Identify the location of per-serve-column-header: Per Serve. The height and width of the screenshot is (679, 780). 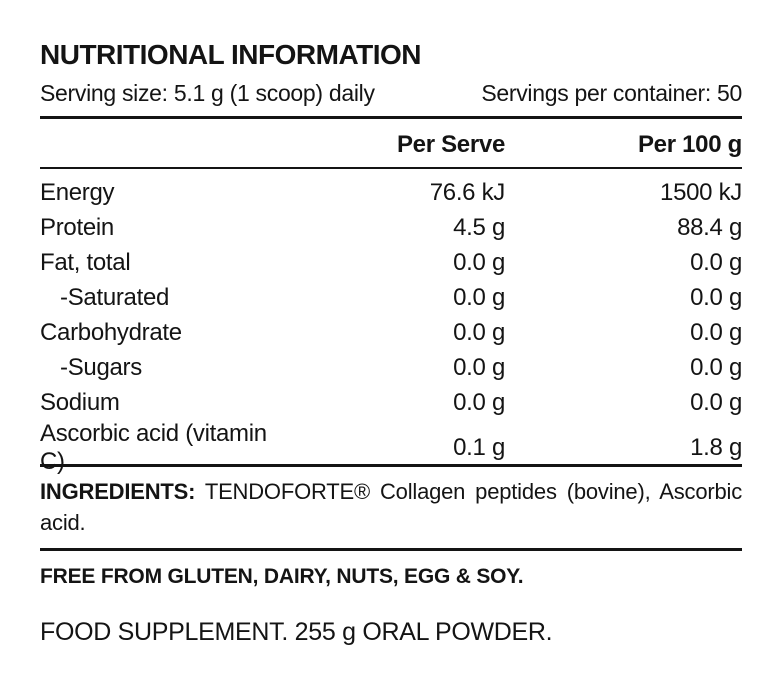
(450, 145).